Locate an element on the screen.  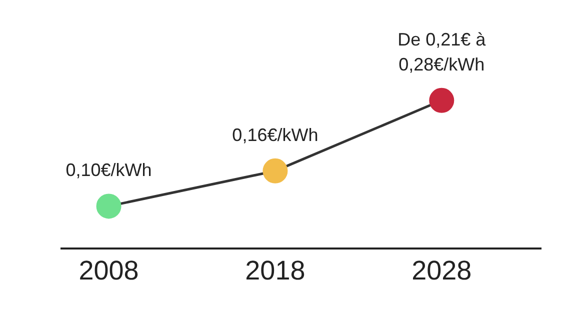
data-label: De 0,21€ à 0,28€/kWh is located at coordinates (442, 51).